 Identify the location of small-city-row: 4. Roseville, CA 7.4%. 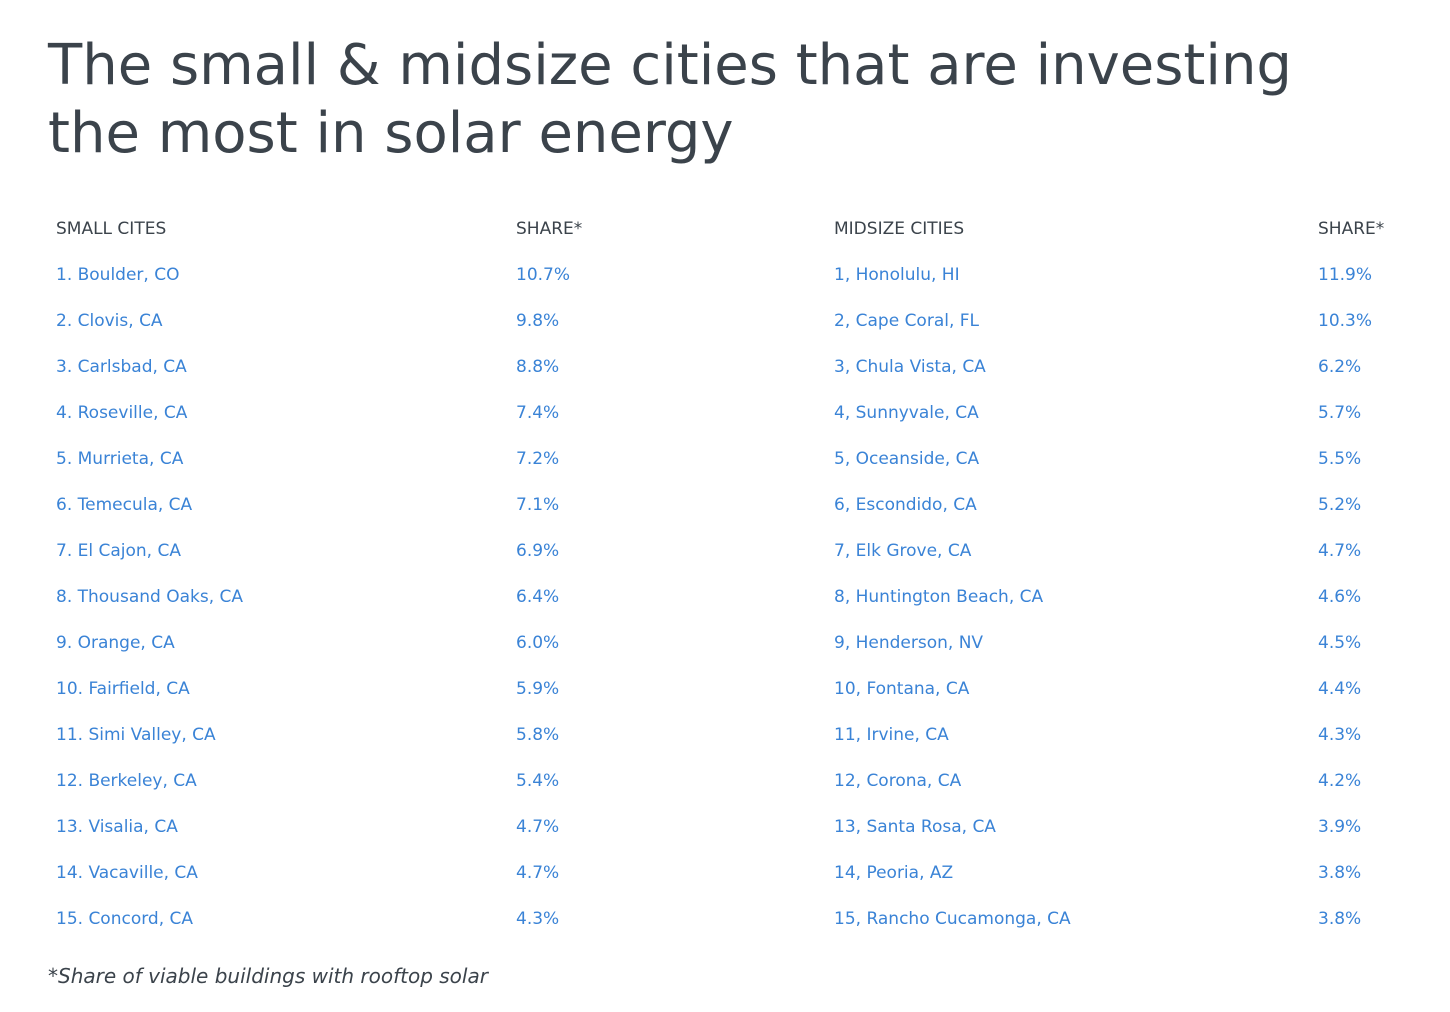
(426, 413).